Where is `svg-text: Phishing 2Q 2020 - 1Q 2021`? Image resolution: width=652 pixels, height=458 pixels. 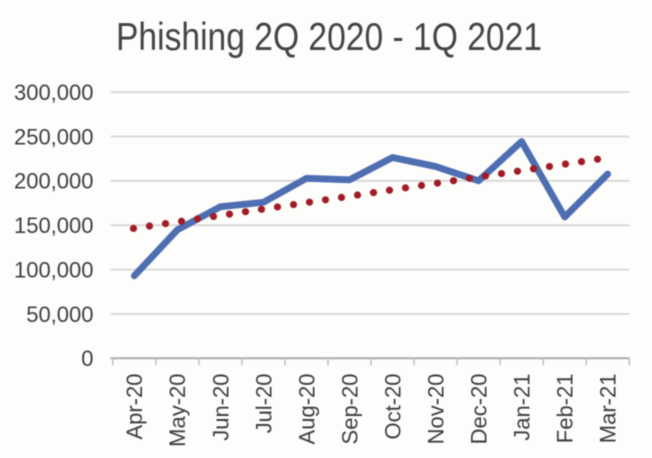 svg-text: Phishing 2Q 2020 - 1Q 2021 is located at coordinates (329, 37).